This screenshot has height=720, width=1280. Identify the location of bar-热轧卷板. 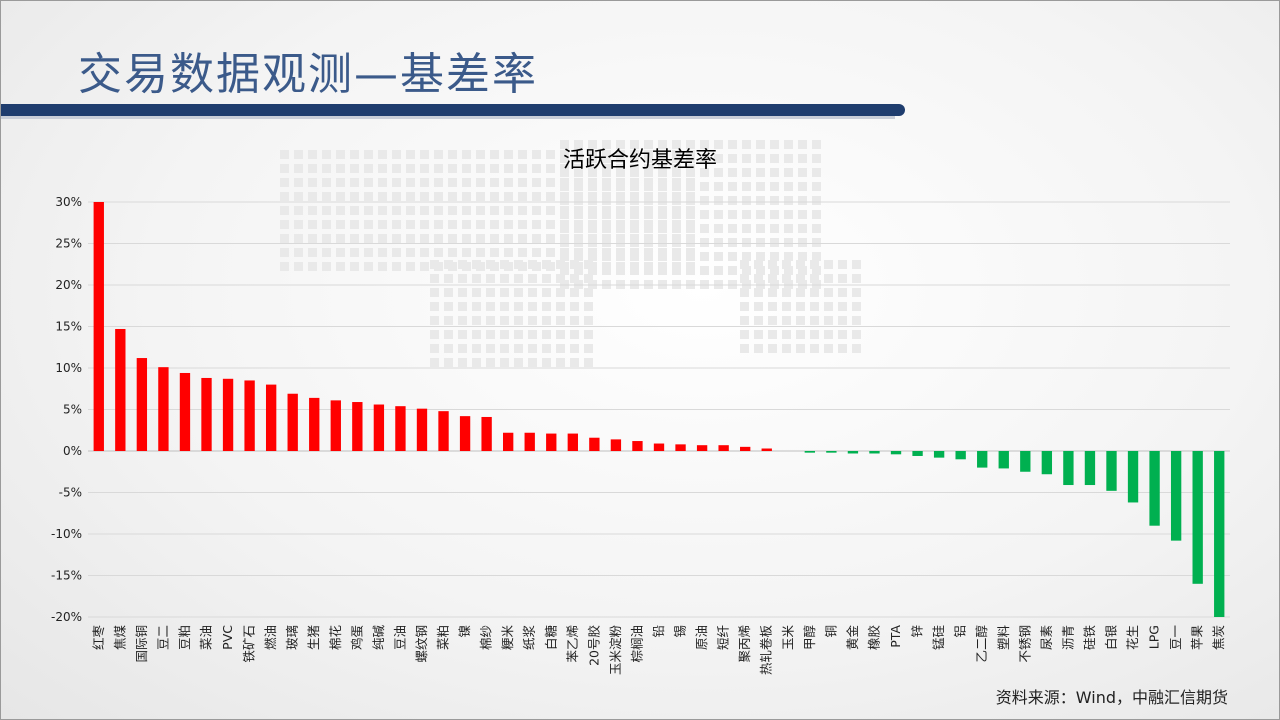
(766, 449).